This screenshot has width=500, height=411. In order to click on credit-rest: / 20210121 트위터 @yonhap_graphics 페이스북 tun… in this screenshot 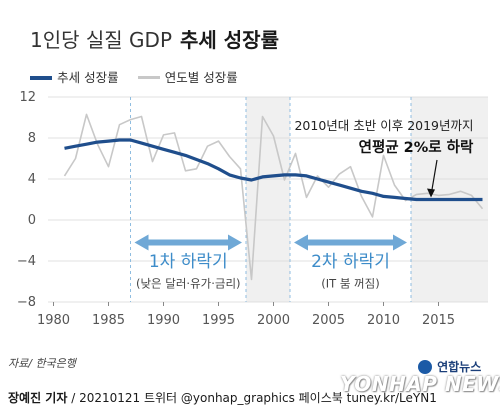, I will do `click(252, 398)`.